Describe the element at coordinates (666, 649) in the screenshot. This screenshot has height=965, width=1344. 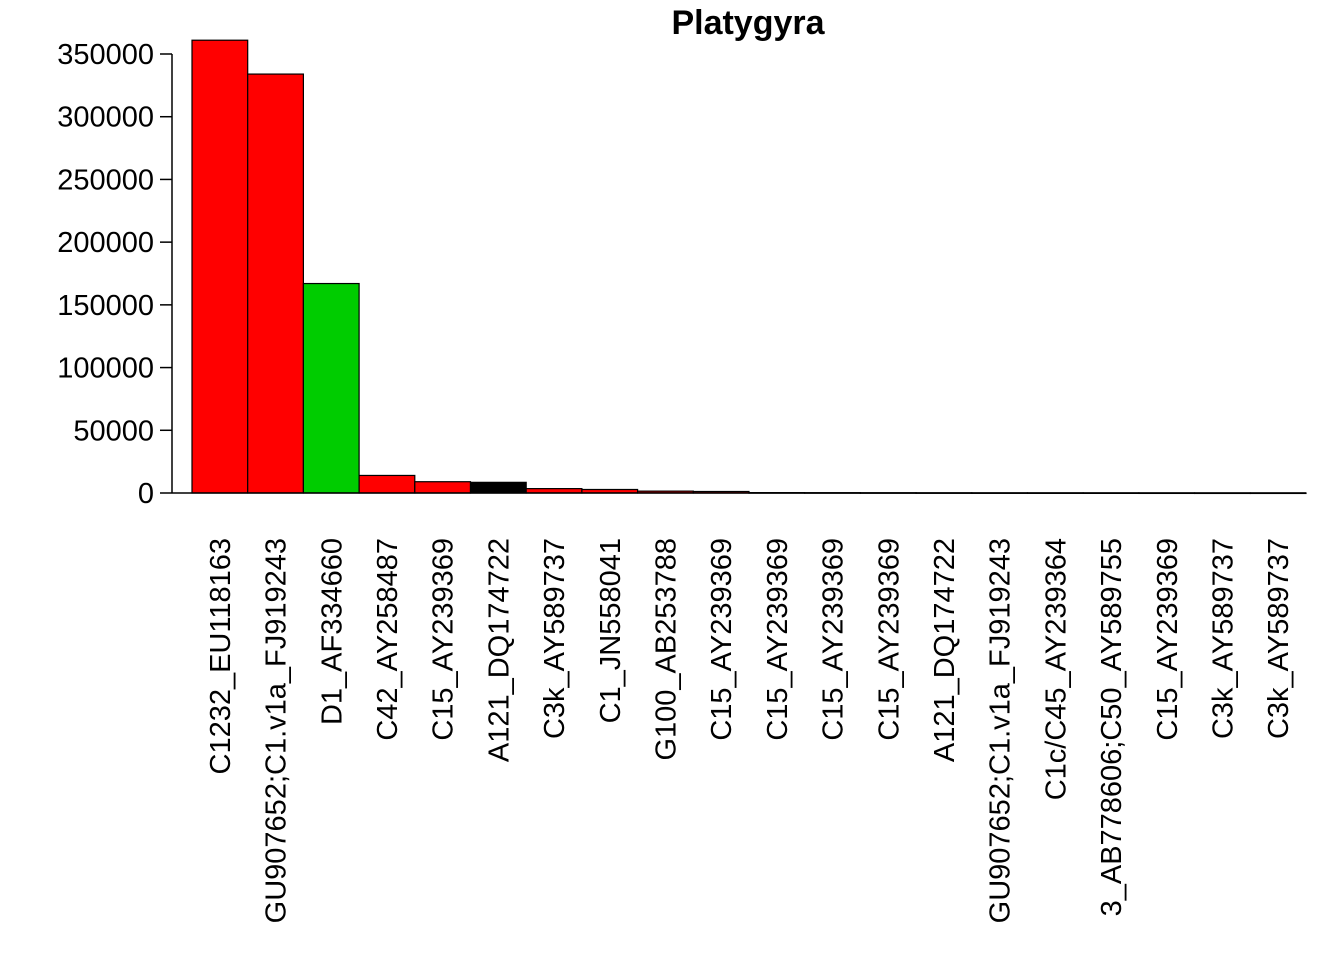
I see `x-tick-label: G100_AB253788` at that location.